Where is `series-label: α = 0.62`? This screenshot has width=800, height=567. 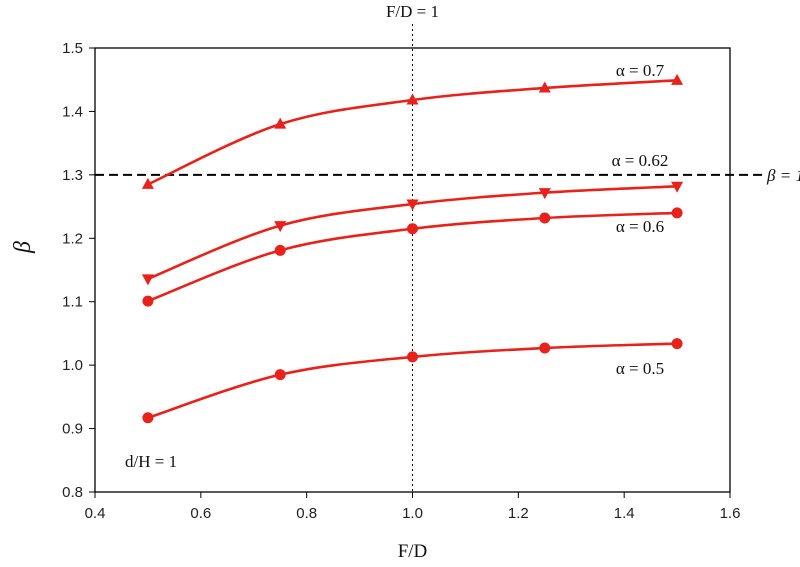 series-label: α = 0.62 is located at coordinates (640, 160).